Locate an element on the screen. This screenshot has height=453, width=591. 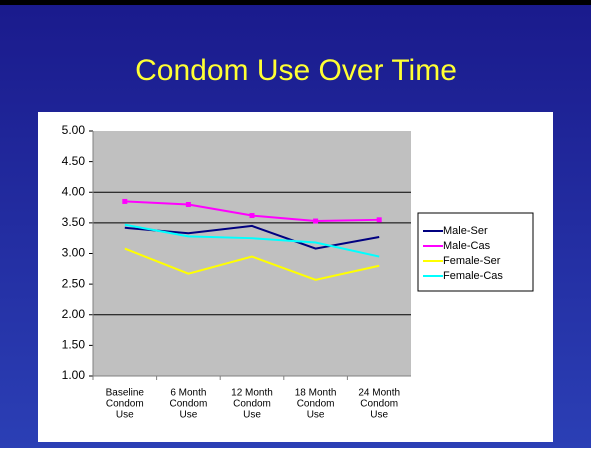
legend-label: Female-Ser is located at coordinates (472, 261).